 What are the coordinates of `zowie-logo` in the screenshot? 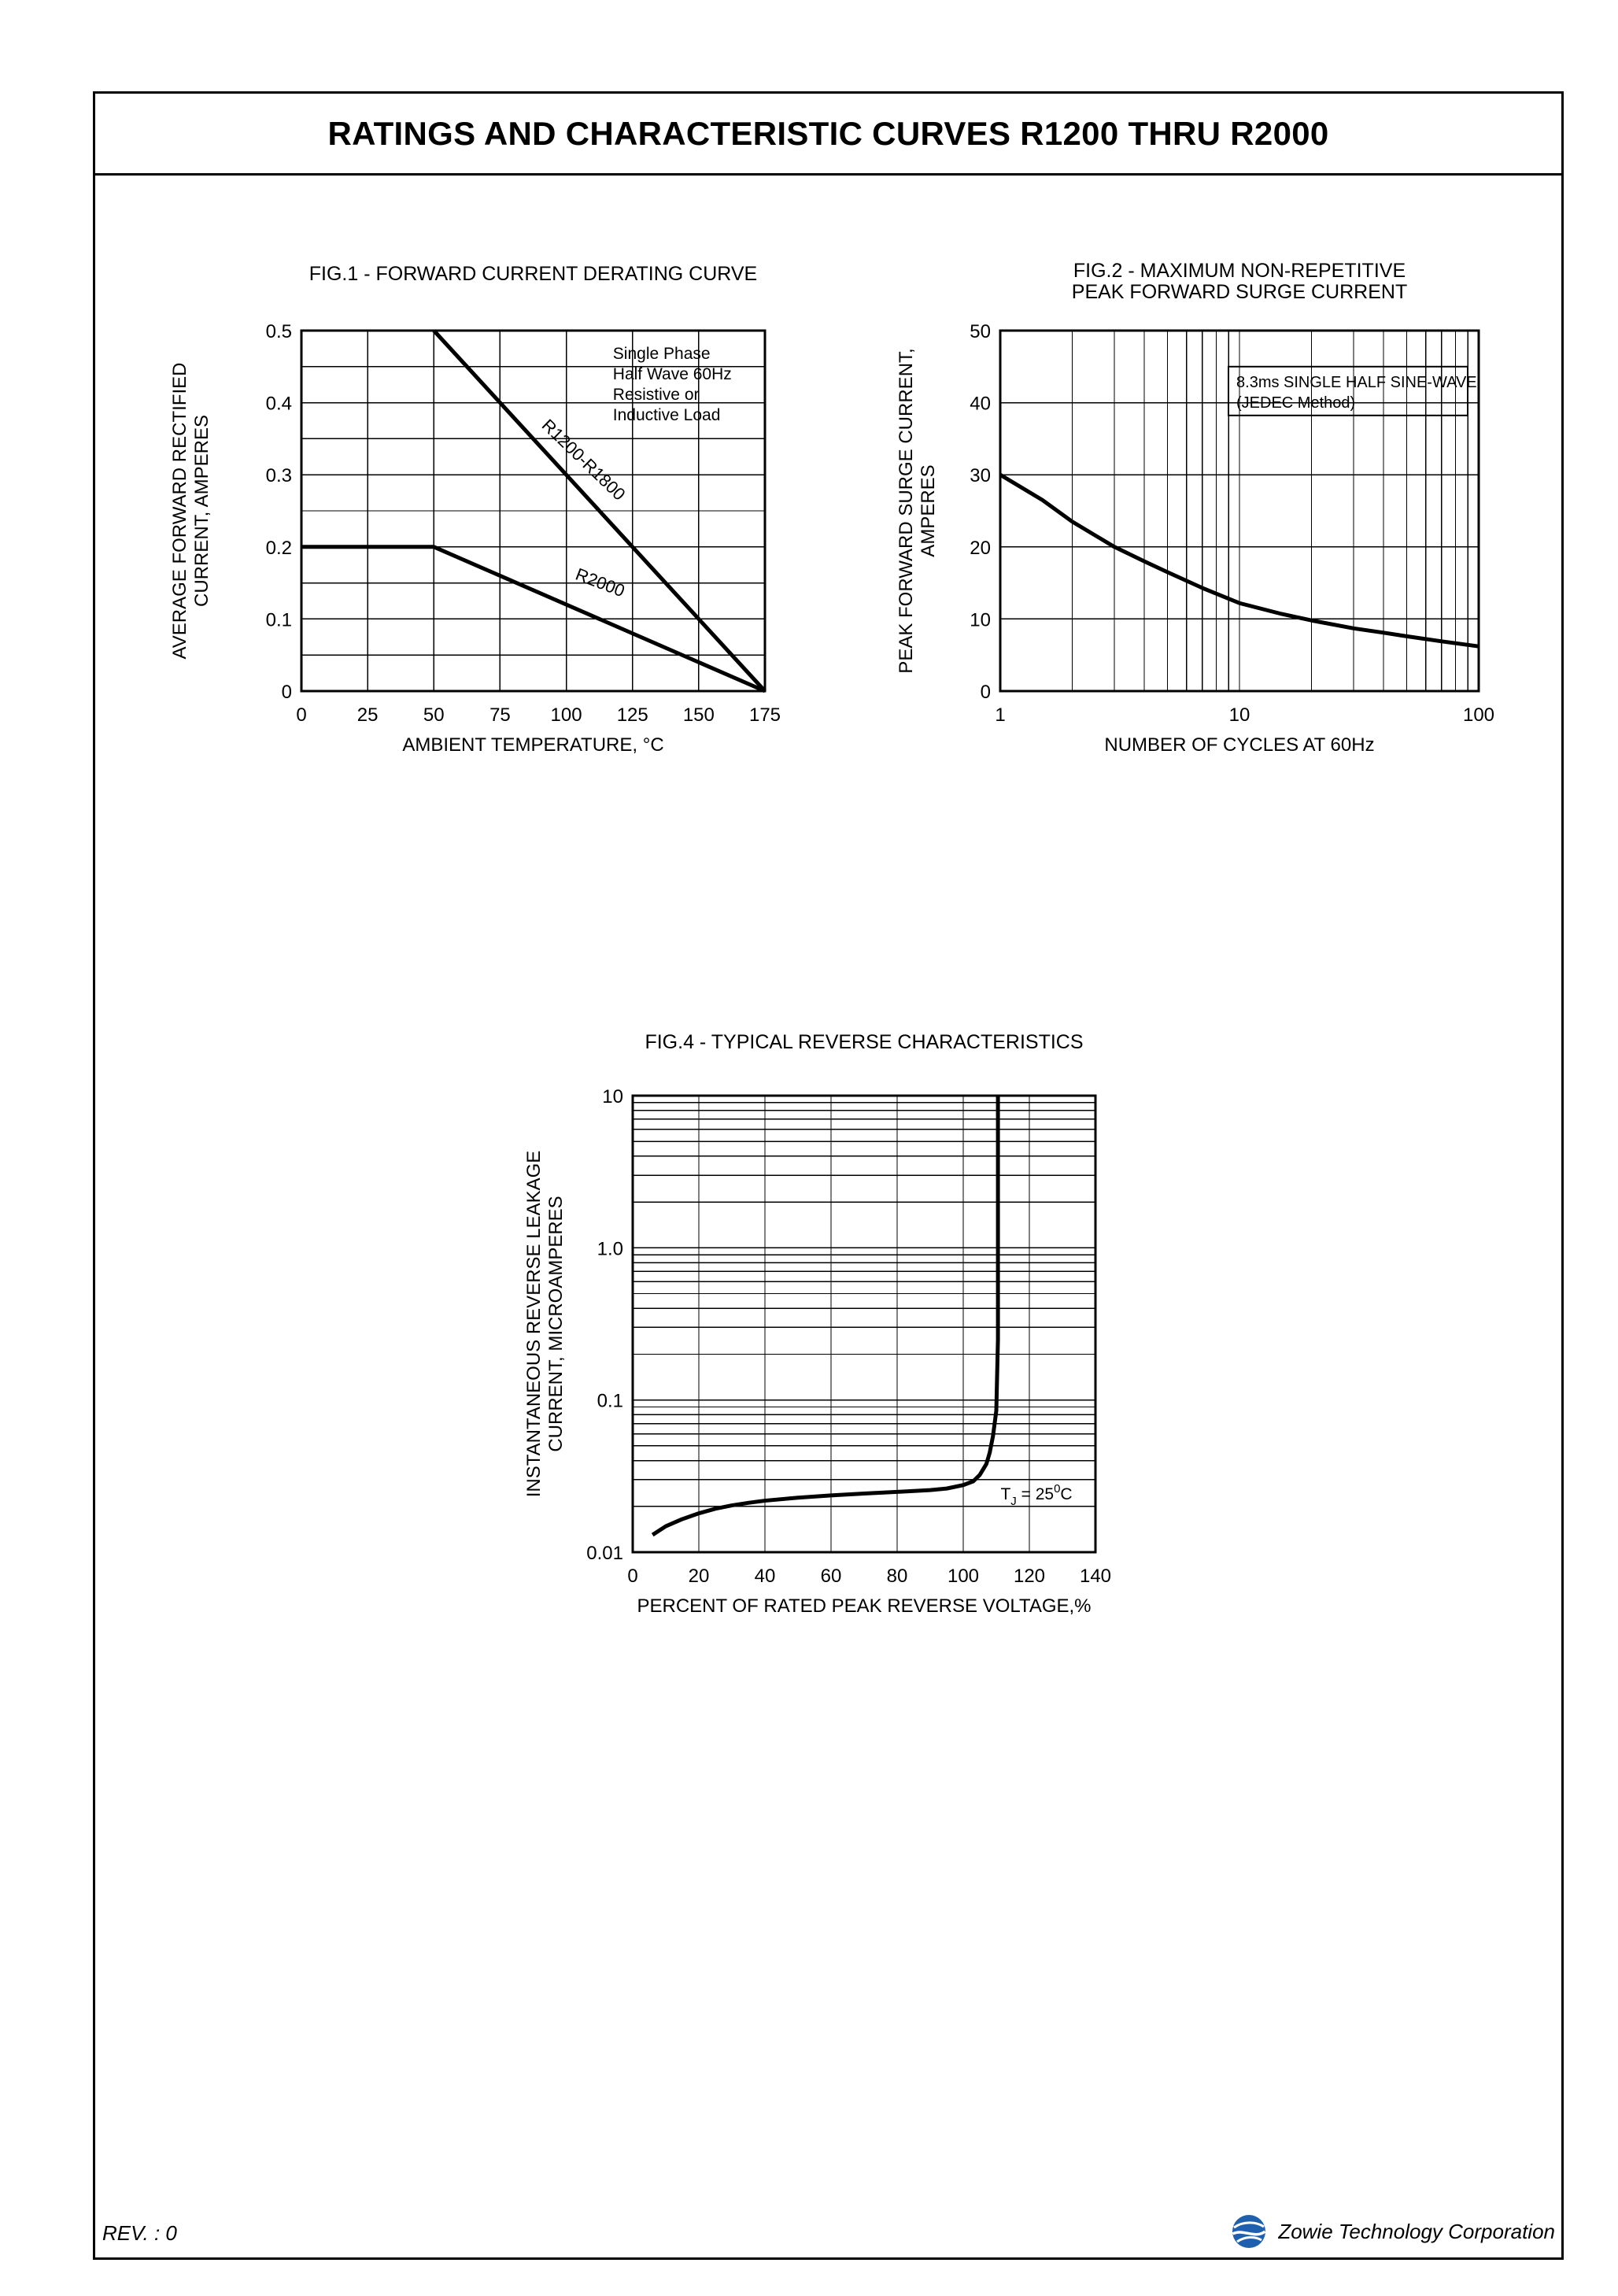 It's located at (1249, 2231).